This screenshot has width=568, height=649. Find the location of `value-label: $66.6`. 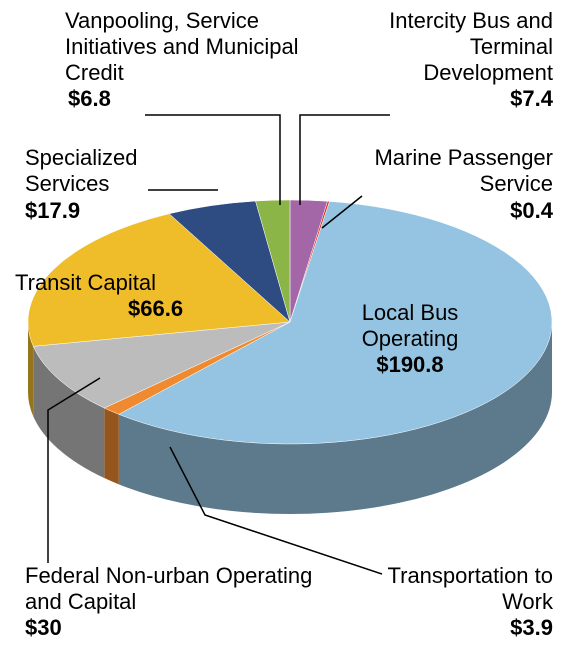

value-label: $66.6 is located at coordinates (156, 308).